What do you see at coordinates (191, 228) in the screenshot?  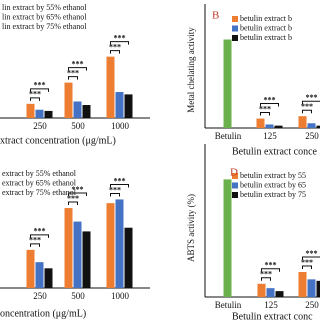 I see `y-axis-label: ABTS activity (%)` at bounding box center [191, 228].